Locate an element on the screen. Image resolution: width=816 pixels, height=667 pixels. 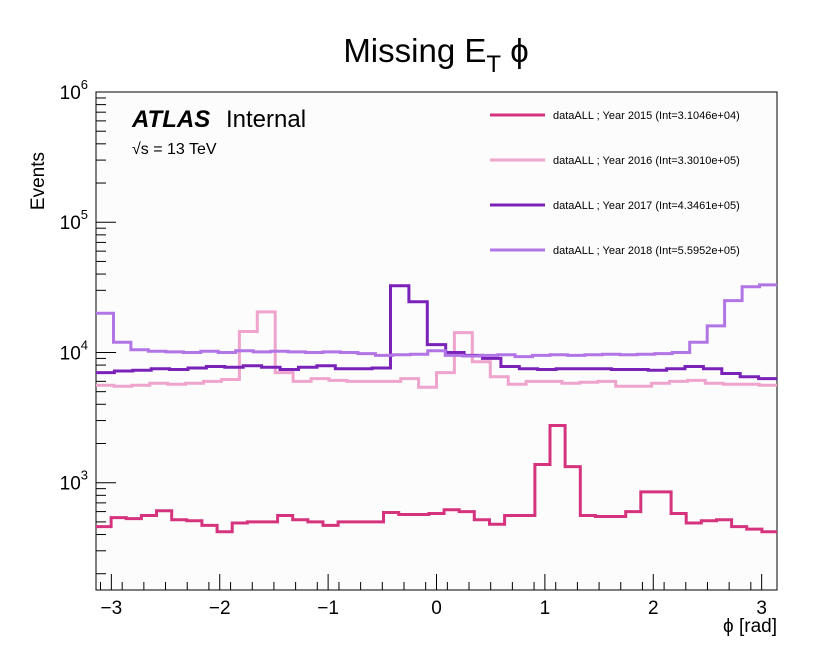
energy-label: √s = 13 TeV is located at coordinates (174, 149).